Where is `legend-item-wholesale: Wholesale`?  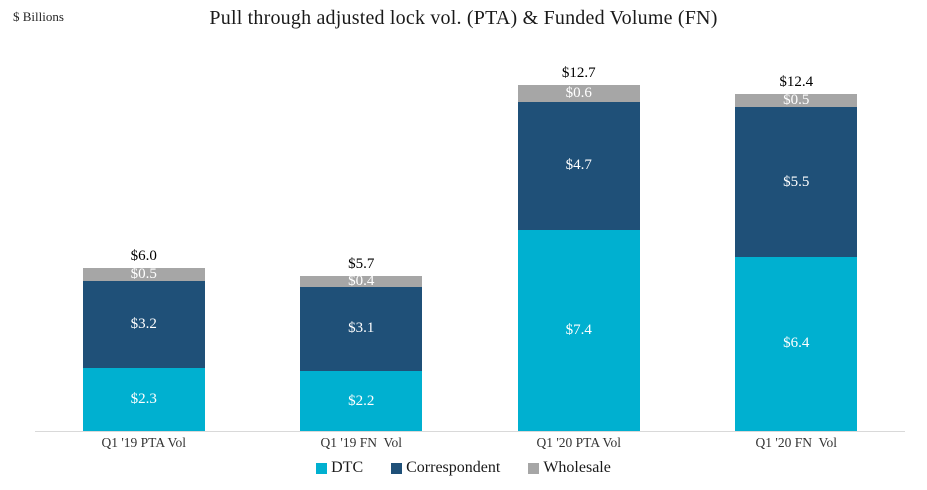 legend-item-wholesale: Wholesale is located at coordinates (569, 468).